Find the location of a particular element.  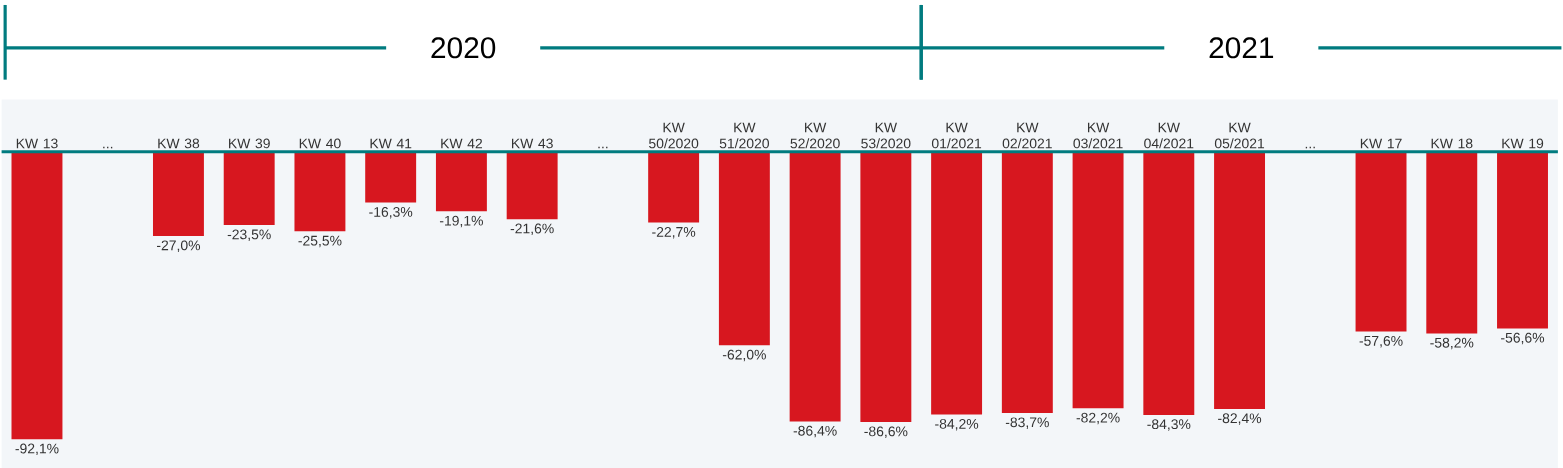

data-label: -84,3% is located at coordinates (1169, 425).